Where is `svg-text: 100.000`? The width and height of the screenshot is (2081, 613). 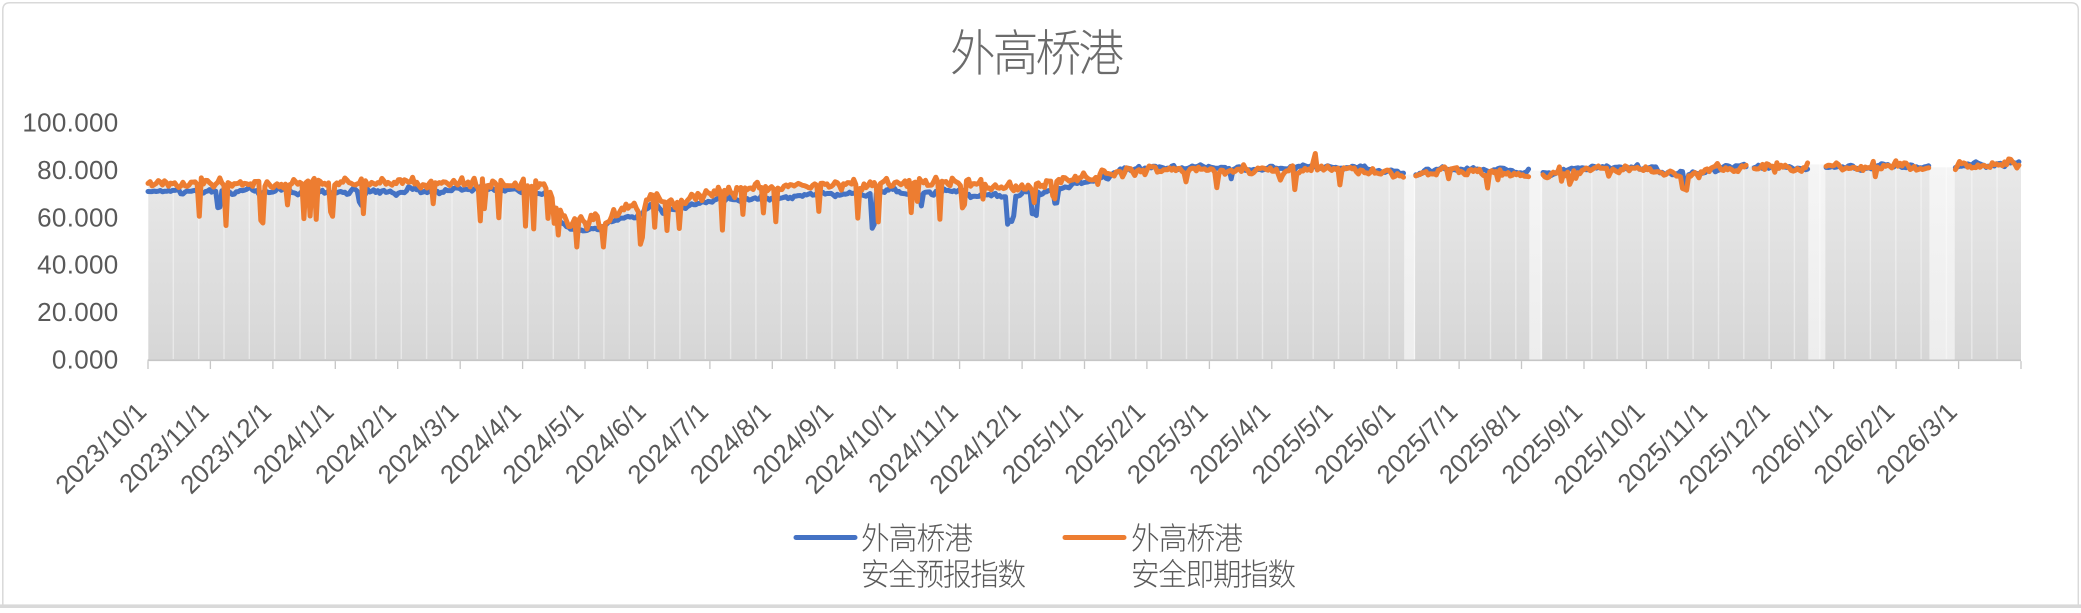
svg-text: 100.000 is located at coordinates (70, 123).